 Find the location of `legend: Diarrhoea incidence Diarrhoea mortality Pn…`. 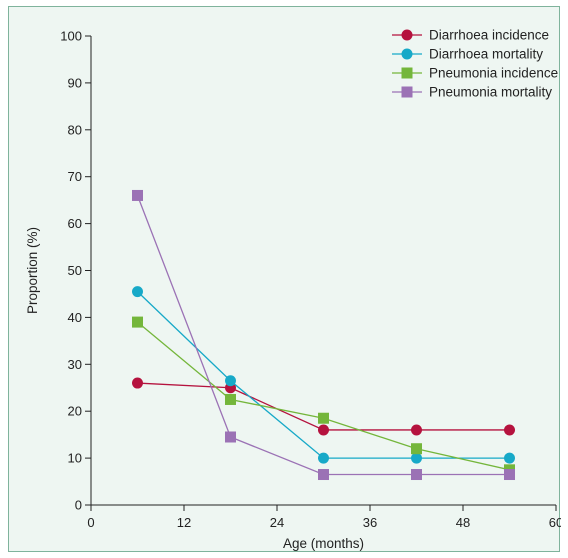

legend: Diarrhoea incidence Diarrhoea mortality Pn… is located at coordinates (475, 64).